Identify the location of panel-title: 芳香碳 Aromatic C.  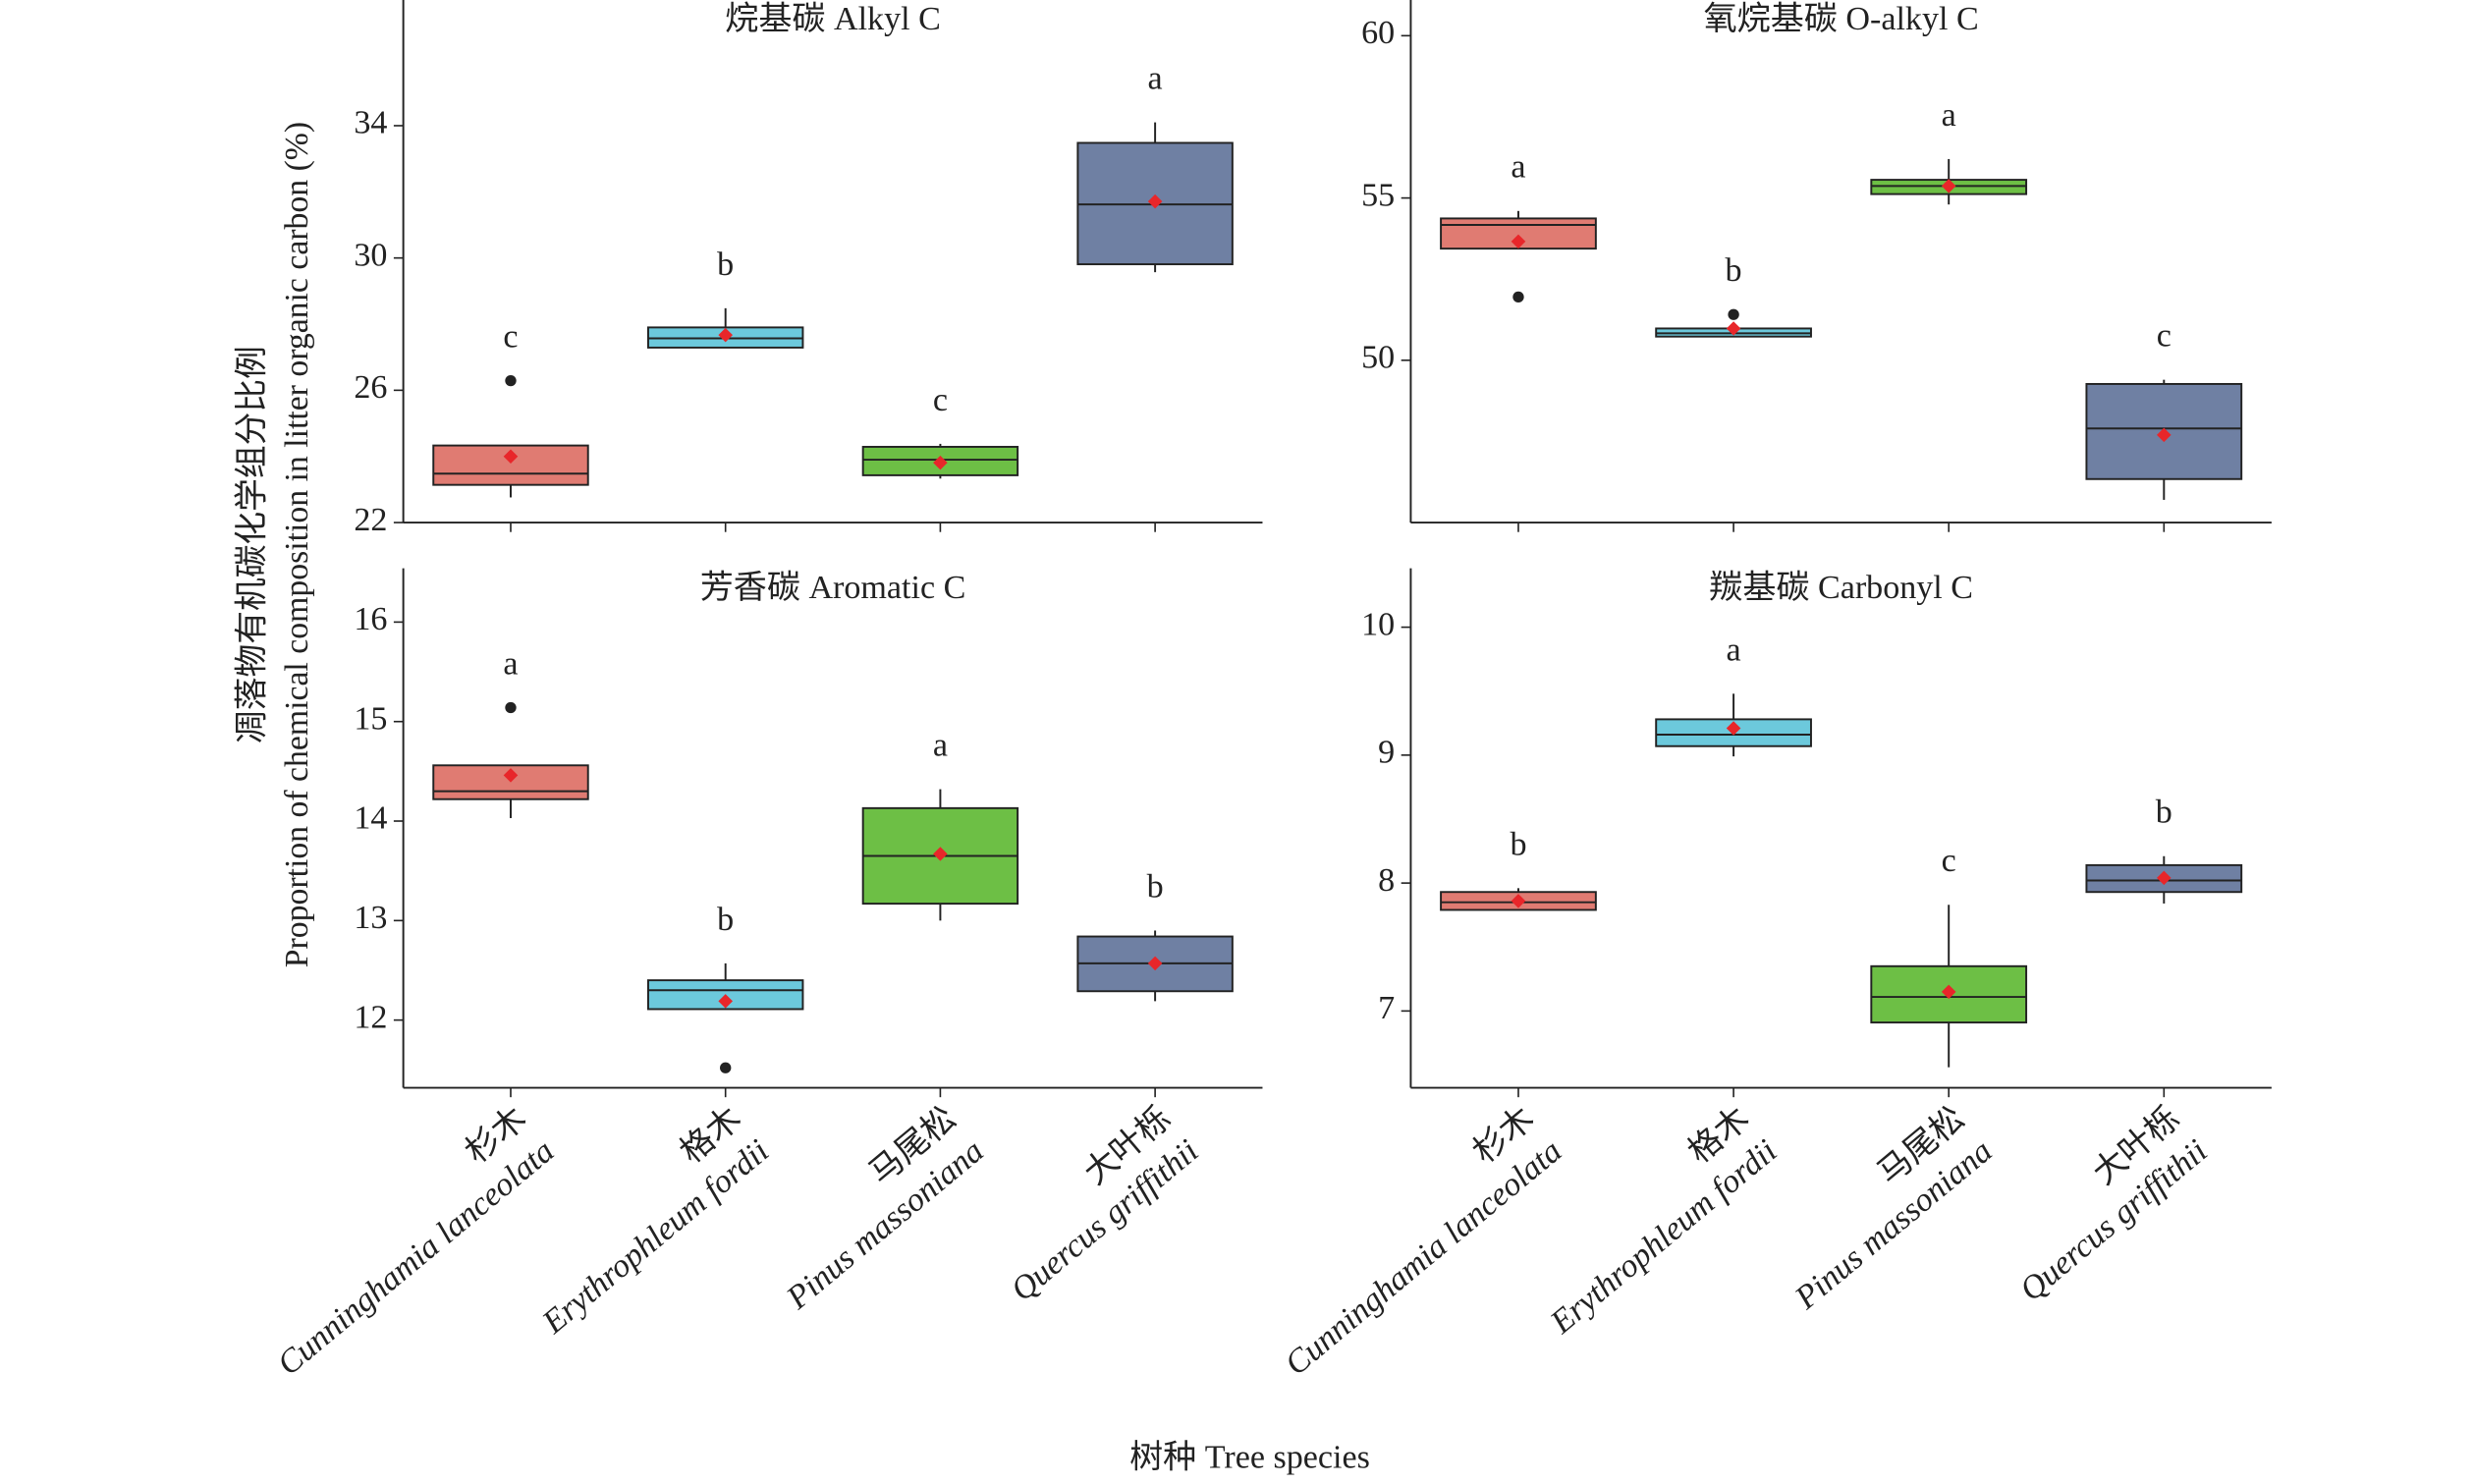
(833, 587).